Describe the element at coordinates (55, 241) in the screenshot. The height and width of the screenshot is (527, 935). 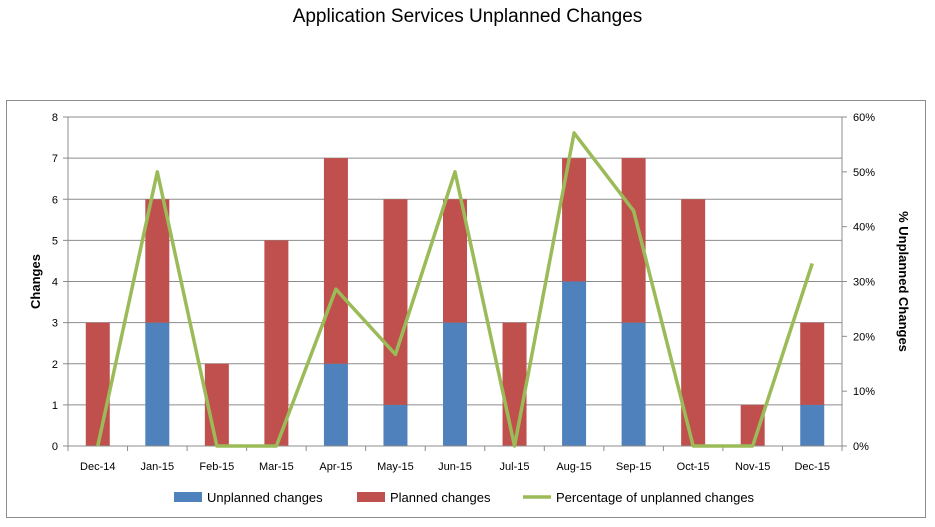
I see `y-tick-label: 5` at that location.